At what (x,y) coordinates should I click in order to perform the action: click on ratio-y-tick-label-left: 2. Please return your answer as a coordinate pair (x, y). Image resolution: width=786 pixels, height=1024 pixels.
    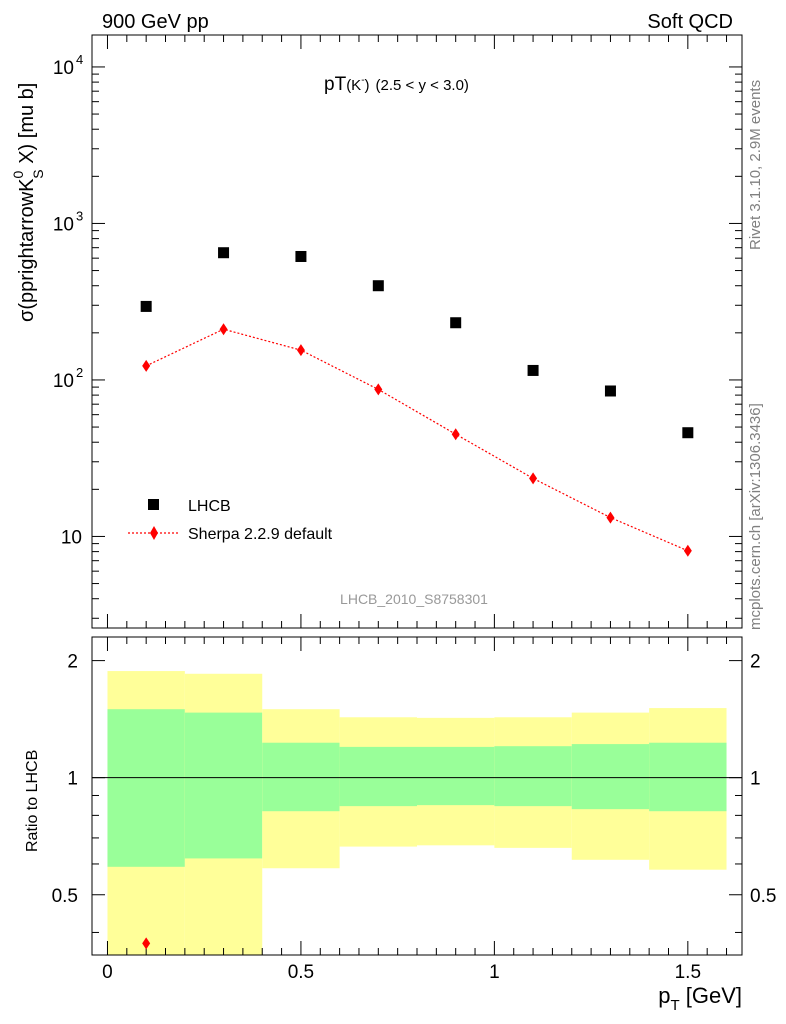
    Looking at the image, I should click on (72, 662).